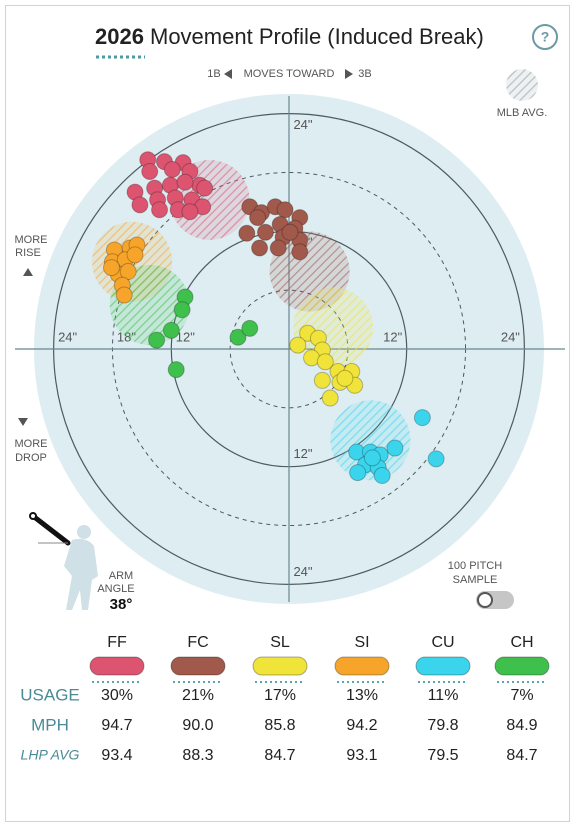  What do you see at coordinates (121, 576) in the screenshot?
I see `arm-angle-label: ARM` at bounding box center [121, 576].